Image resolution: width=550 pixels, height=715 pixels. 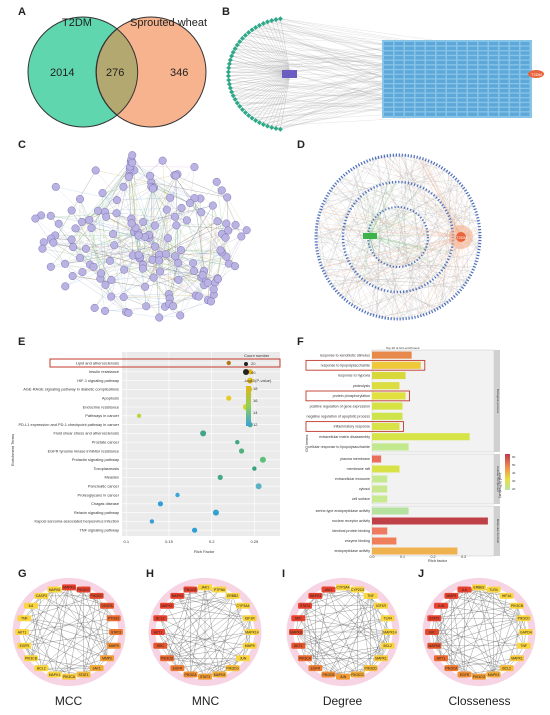 What do you see at coordinates (252, 30) in the screenshot?
I see `compound-node` at bounding box center [252, 30].